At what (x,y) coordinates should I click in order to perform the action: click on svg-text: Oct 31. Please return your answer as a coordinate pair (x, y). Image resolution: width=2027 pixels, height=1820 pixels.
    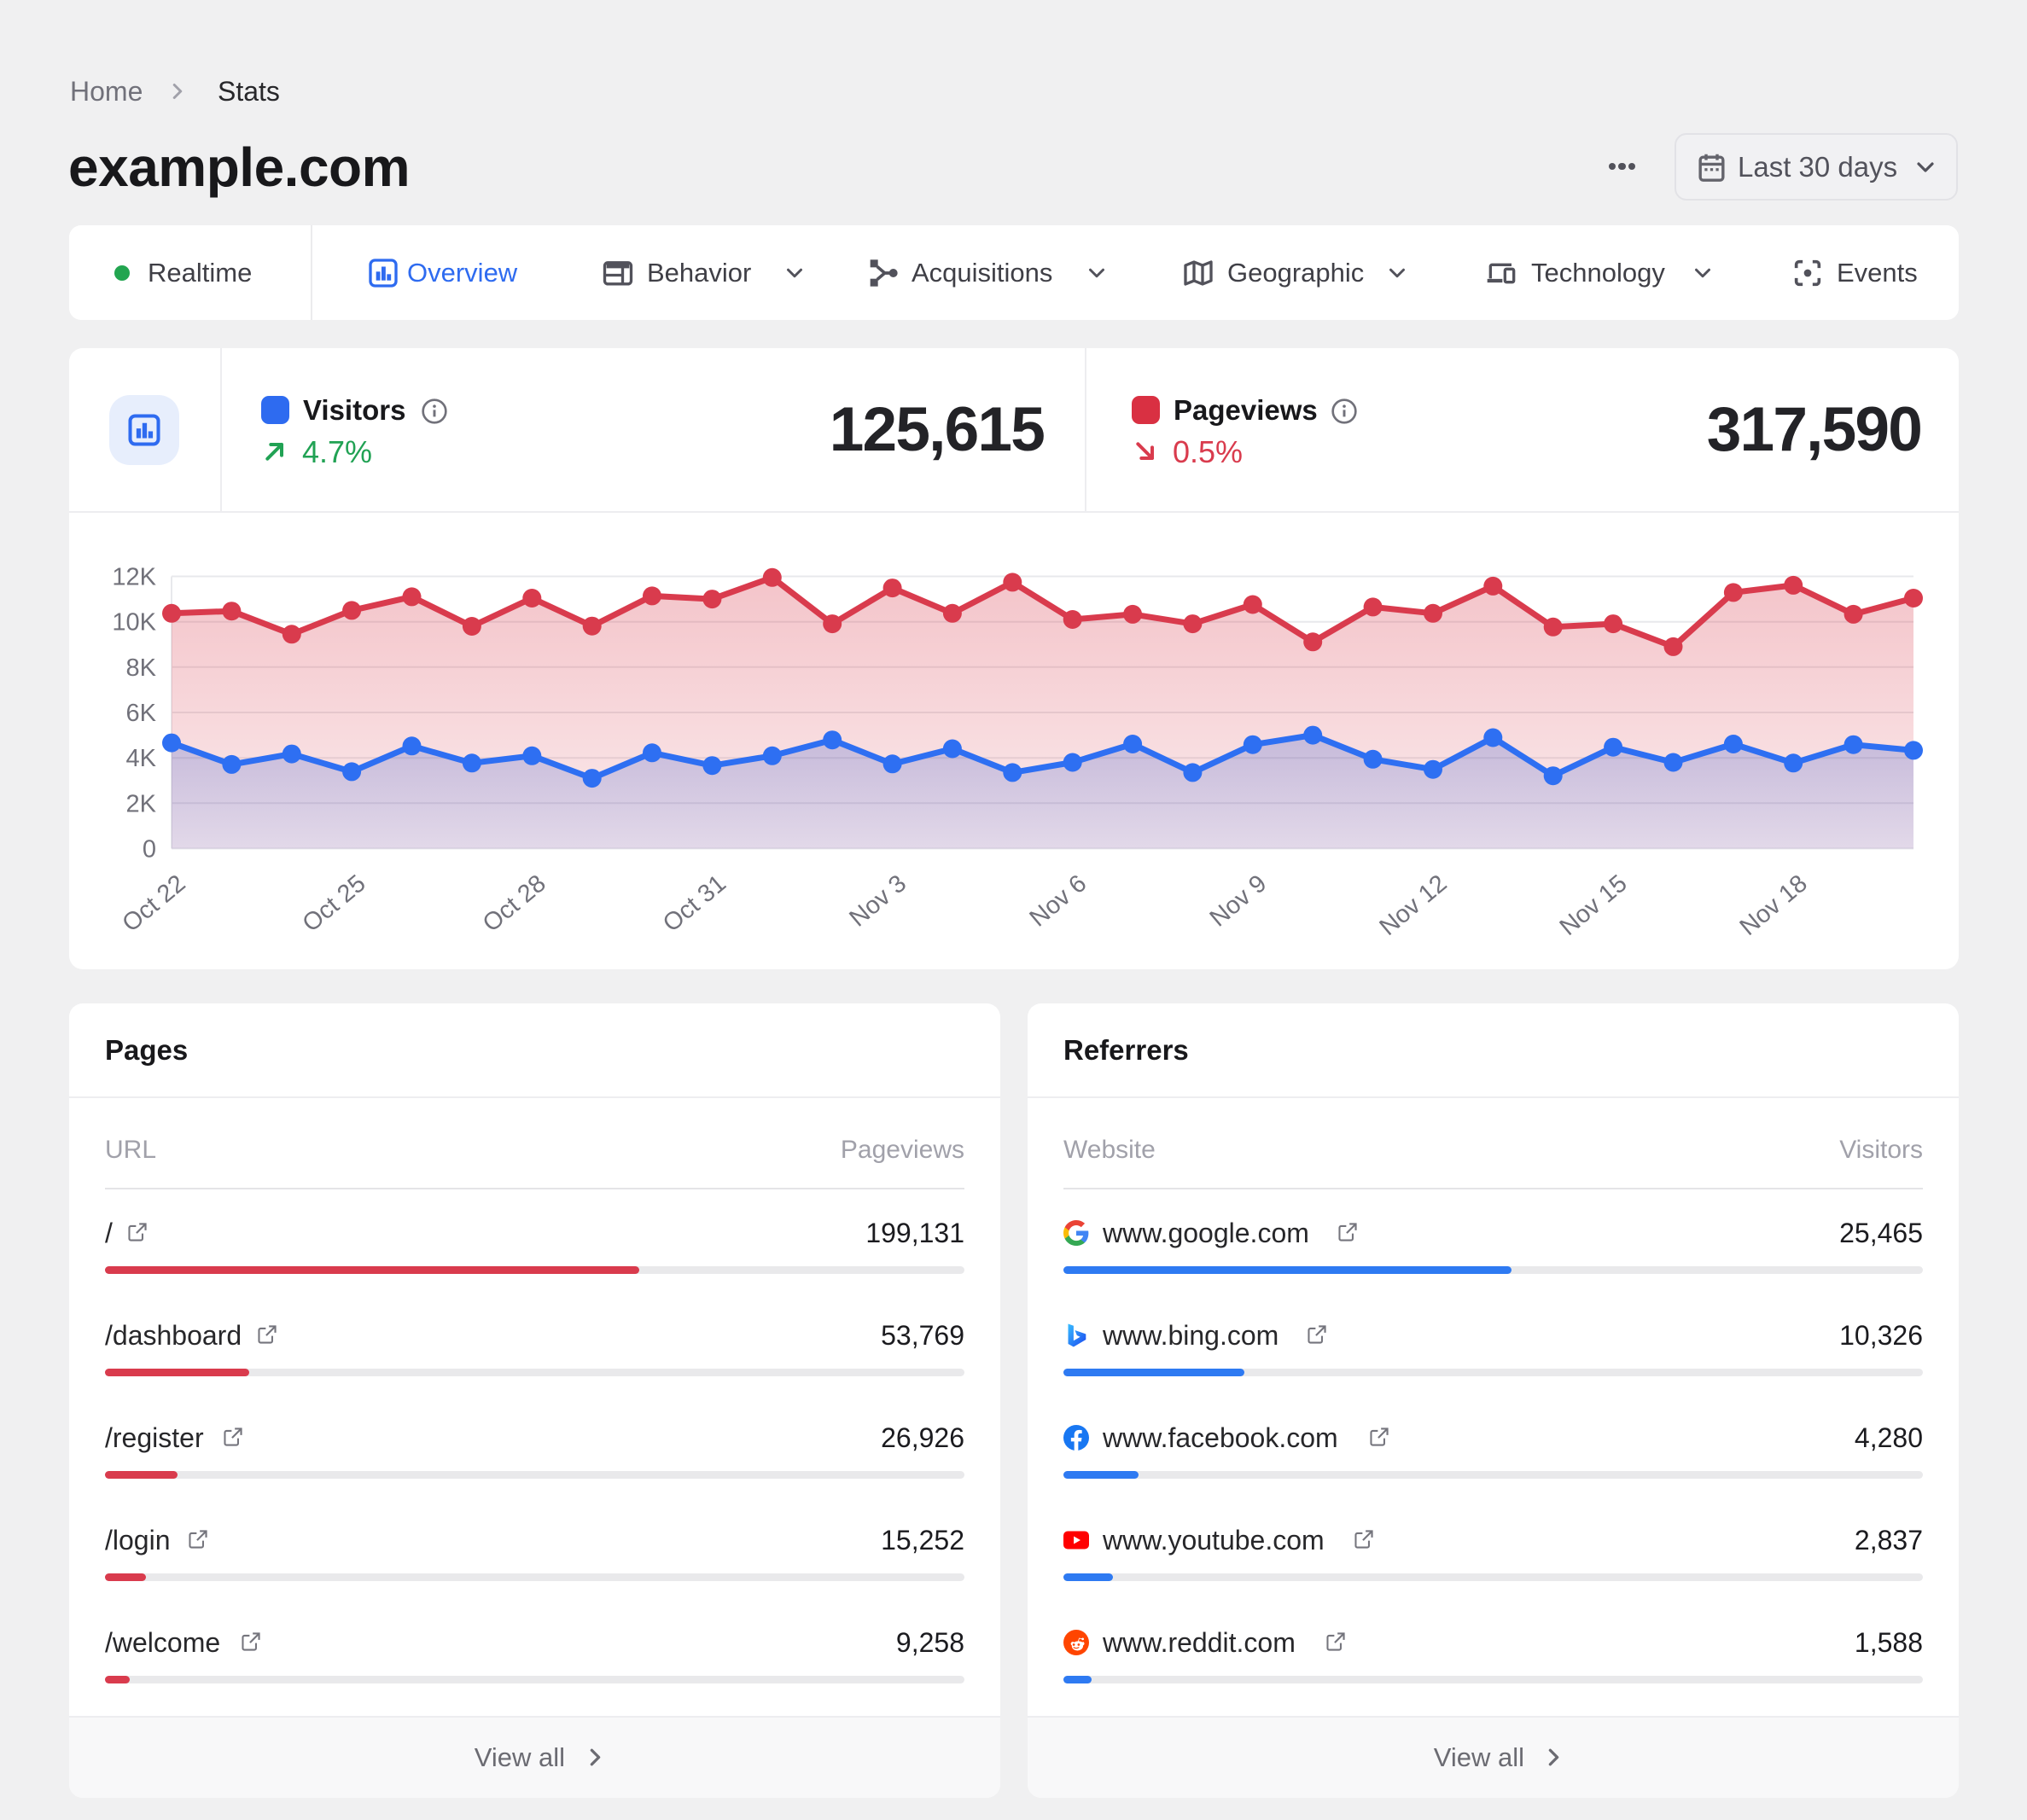
    Looking at the image, I should click on (694, 903).